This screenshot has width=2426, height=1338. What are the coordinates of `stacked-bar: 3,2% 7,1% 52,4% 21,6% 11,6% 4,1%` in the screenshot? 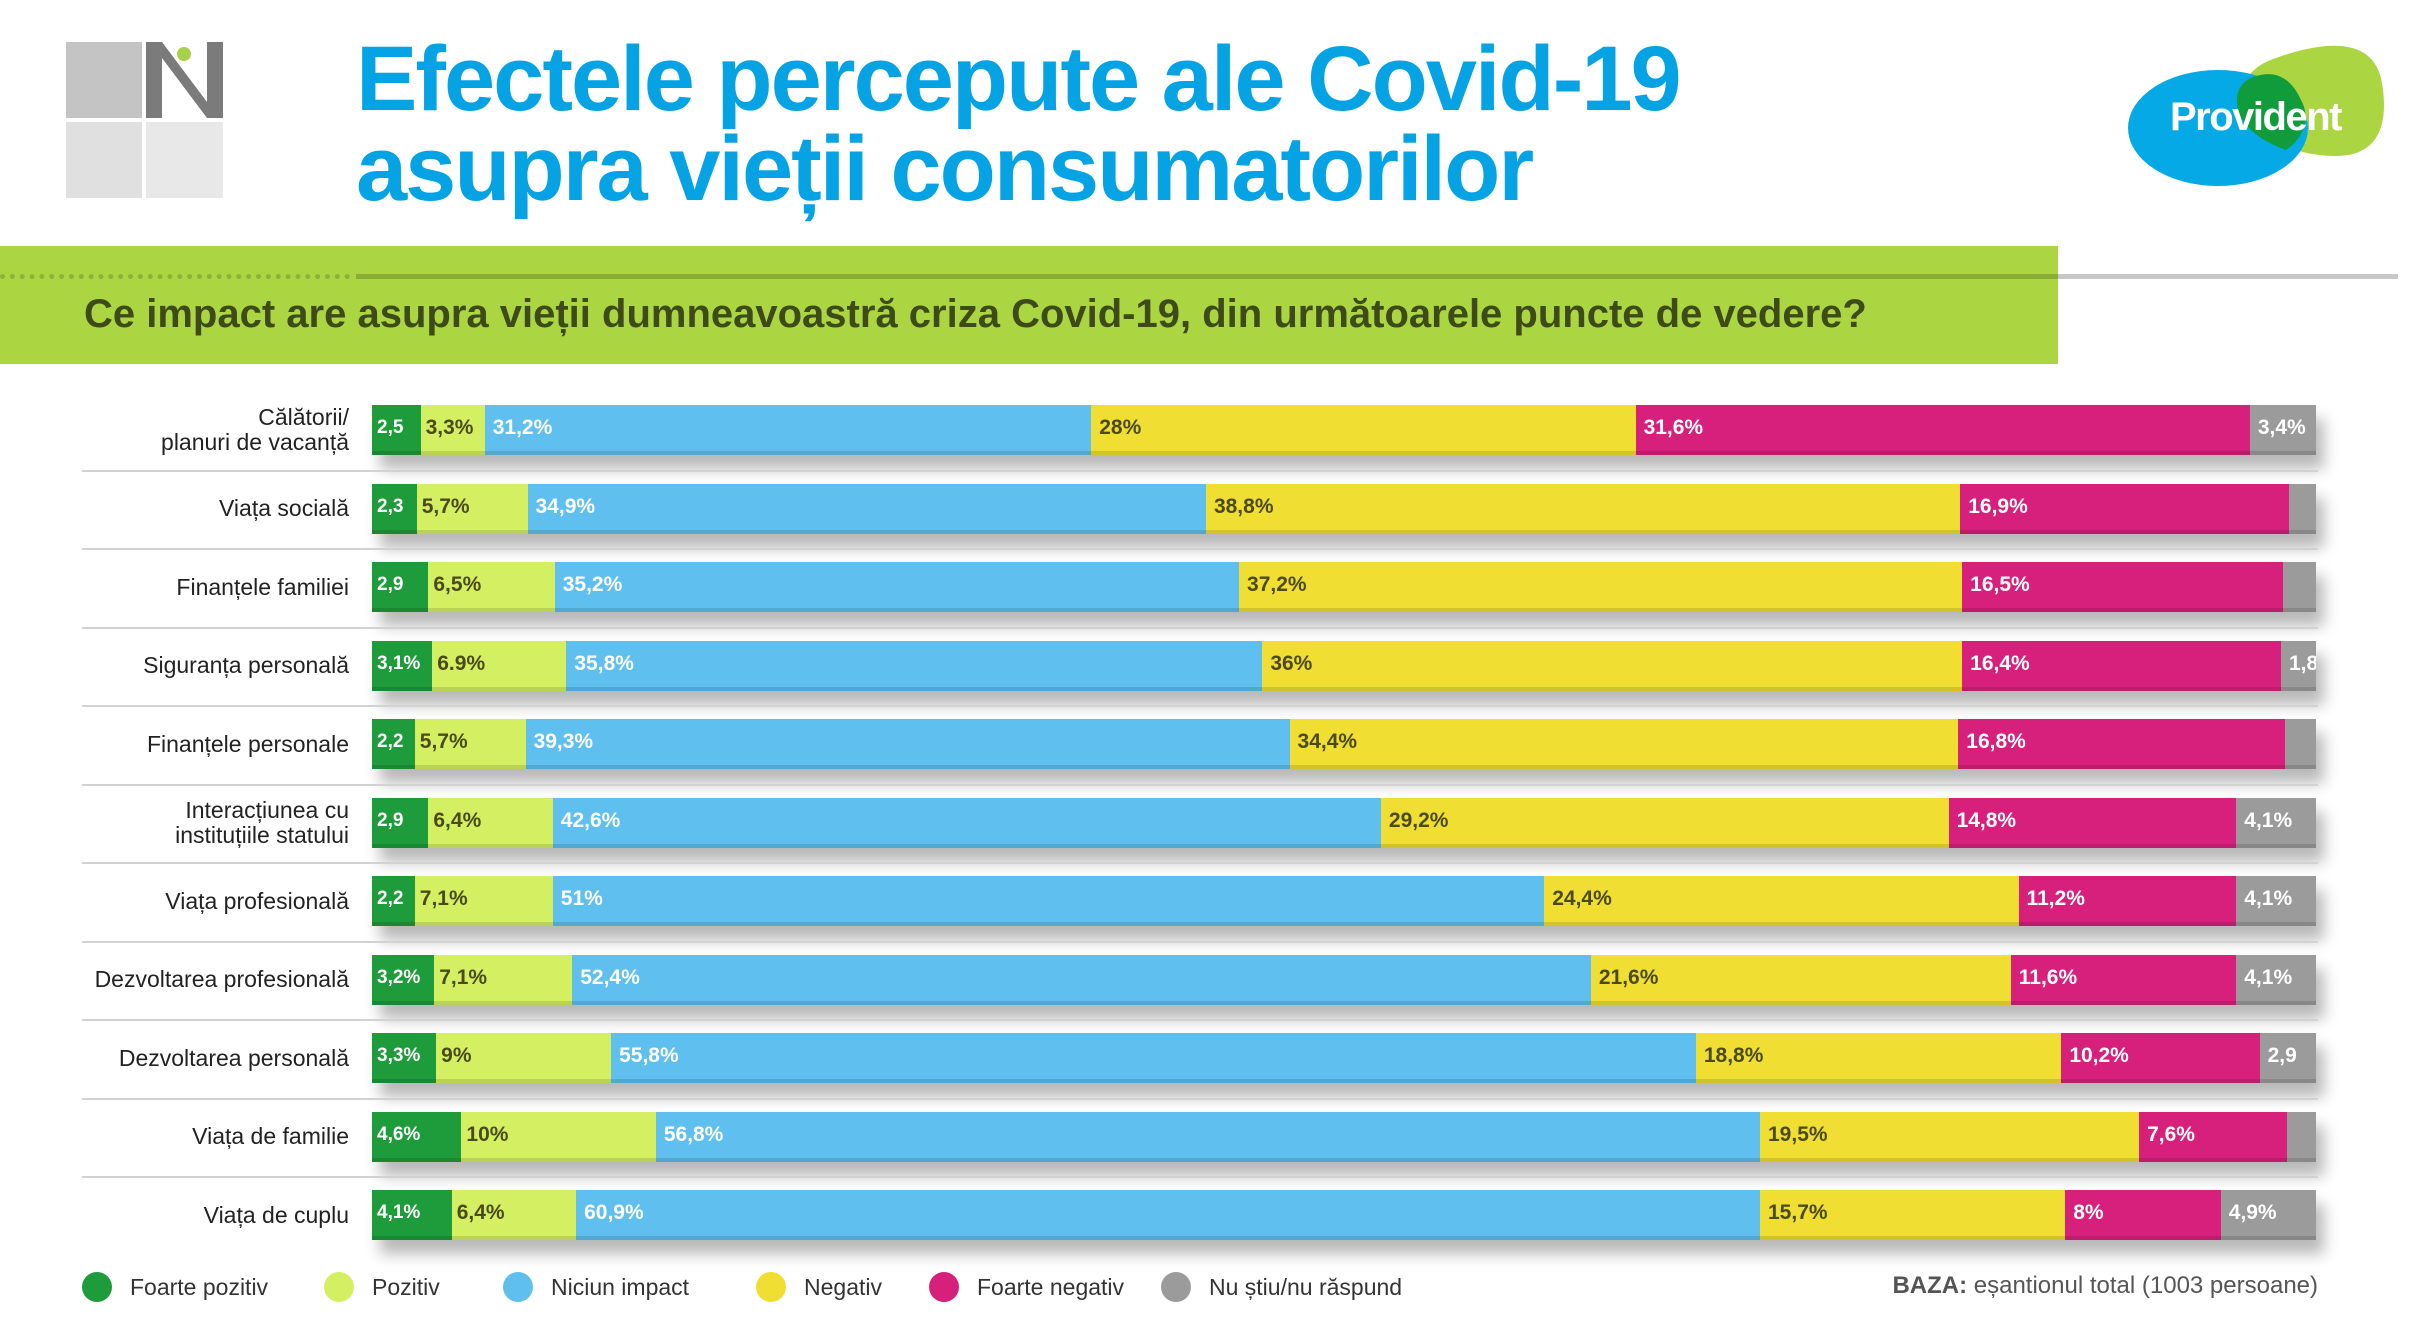 It's located at (1344, 979).